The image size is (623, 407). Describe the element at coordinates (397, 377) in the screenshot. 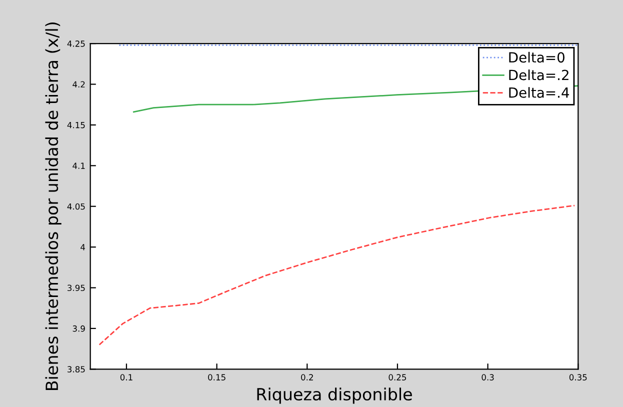

I see `x-tick-label: 0.25` at that location.